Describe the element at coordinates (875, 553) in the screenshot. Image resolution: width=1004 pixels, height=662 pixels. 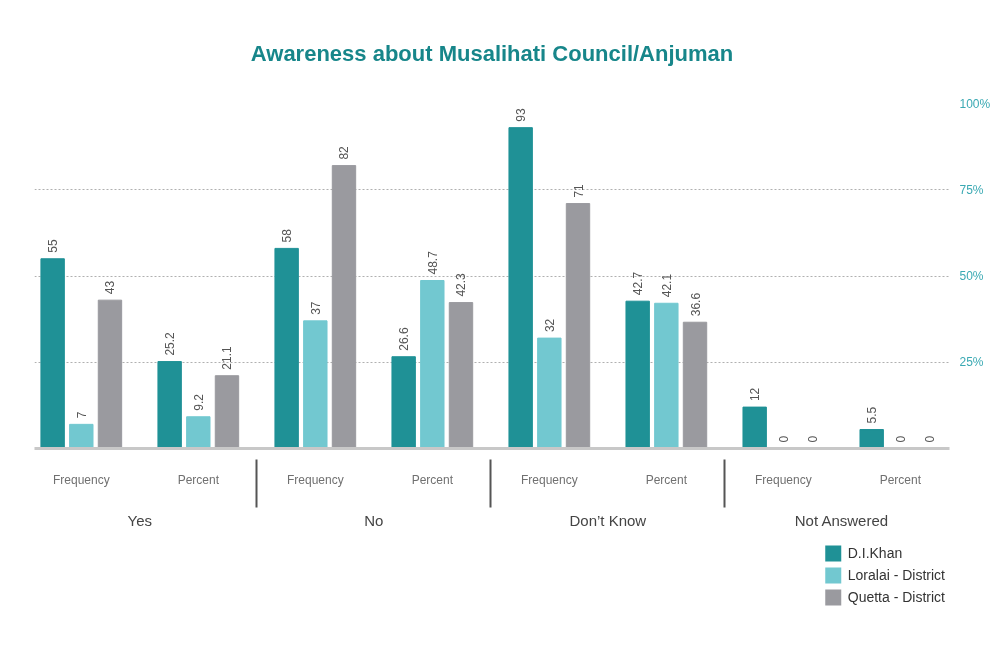
I see `legend-label: D.I.Khan` at that location.